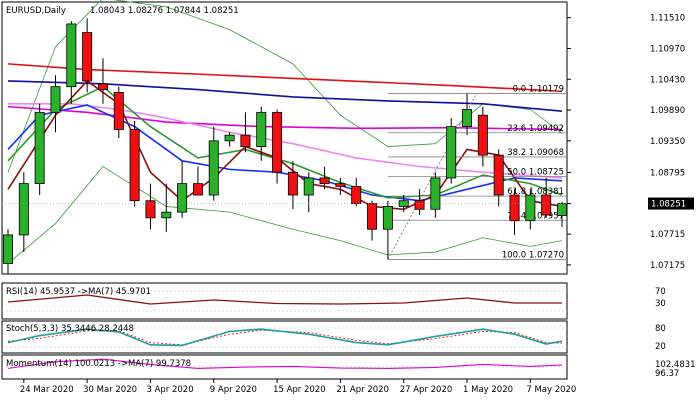 This screenshot has width=700, height=404. I want to click on date-tick-label-4: 15 Apr 2020, so click(299, 390).